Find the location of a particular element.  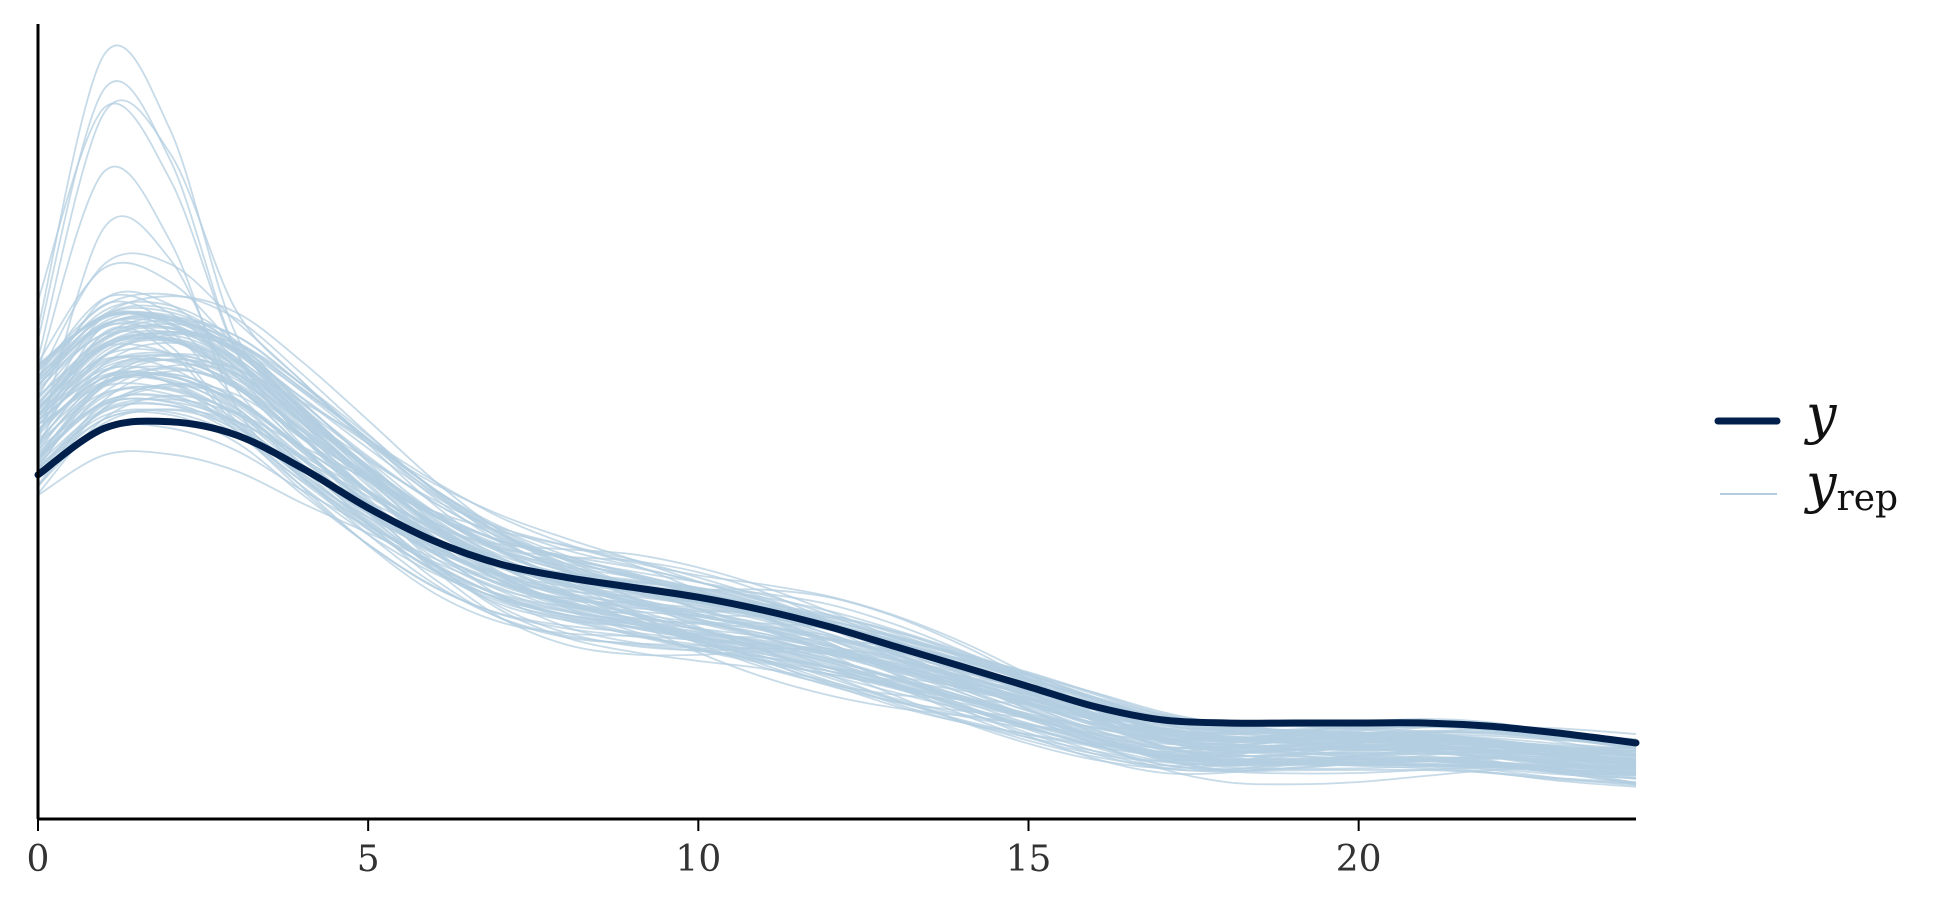

legend-label-y-rep: yrep is located at coordinates (1851, 485).